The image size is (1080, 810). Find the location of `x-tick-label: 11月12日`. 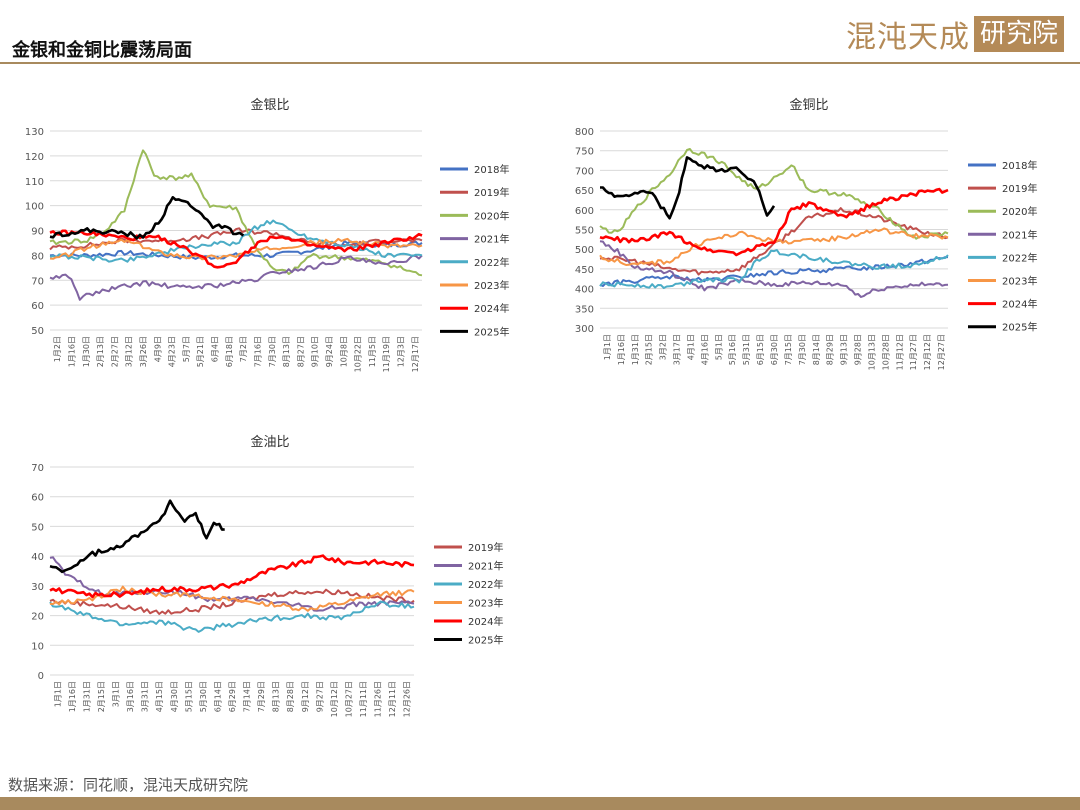

x-tick-label: 11月12日 is located at coordinates (899, 352).